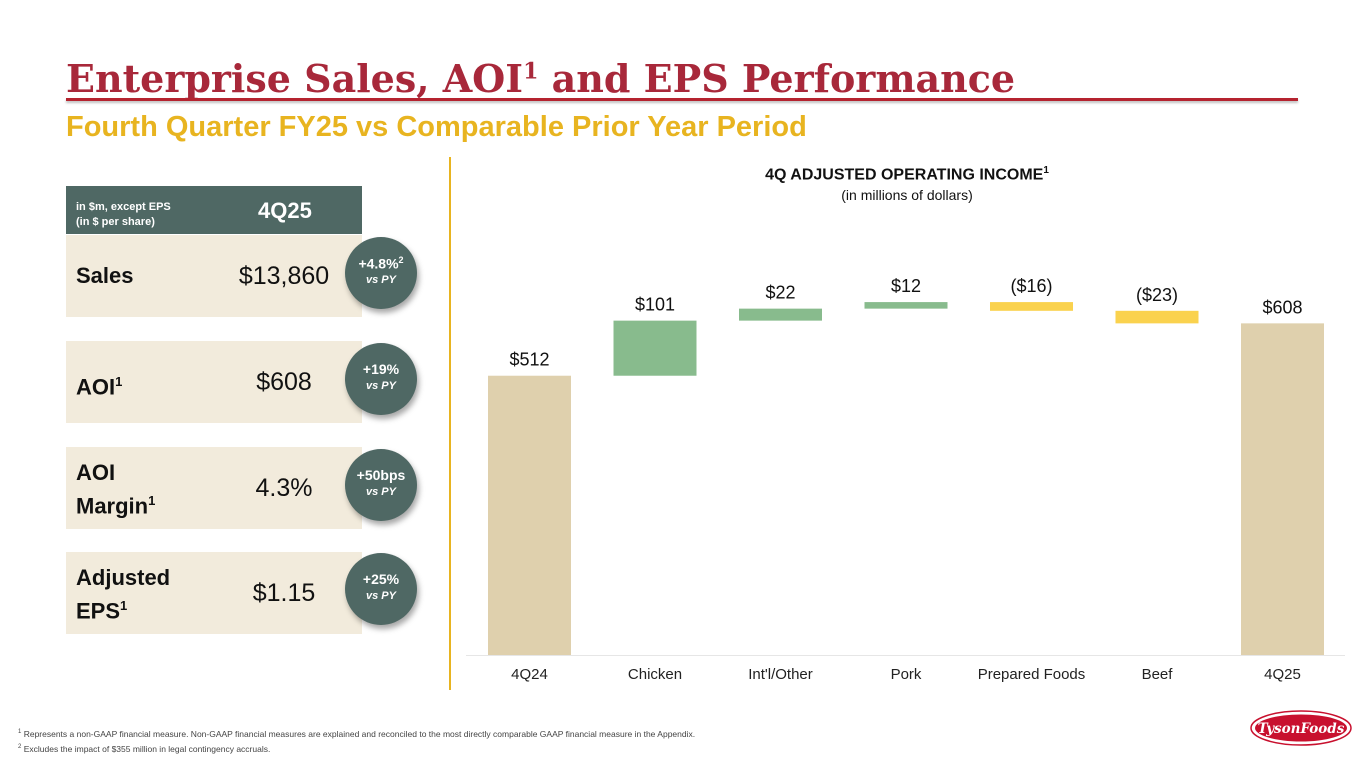  I want to click on row-label: AOI1, so click(99, 384).